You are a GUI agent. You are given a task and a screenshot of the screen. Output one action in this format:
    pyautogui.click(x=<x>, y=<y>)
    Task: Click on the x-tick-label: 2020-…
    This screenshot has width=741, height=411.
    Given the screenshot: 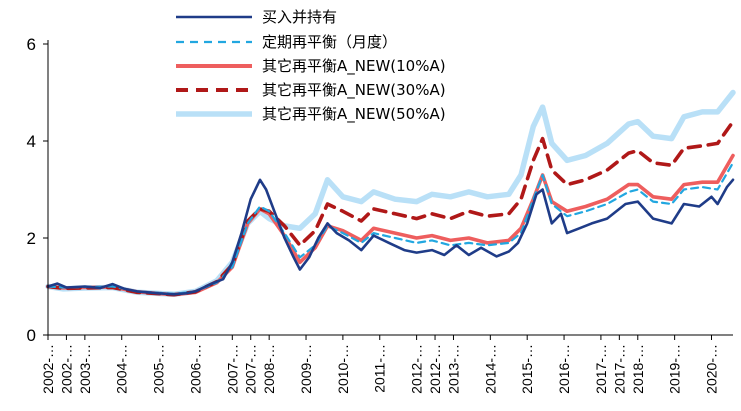 What is the action you would take?
    pyautogui.click(x=712, y=369)
    